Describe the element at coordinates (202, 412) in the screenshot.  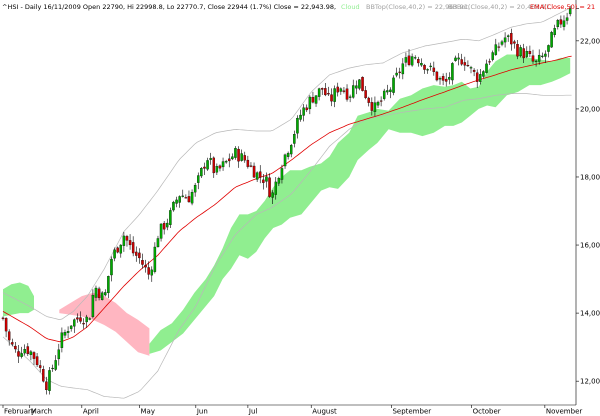
I see `x-tick-label: Jun` at that location.